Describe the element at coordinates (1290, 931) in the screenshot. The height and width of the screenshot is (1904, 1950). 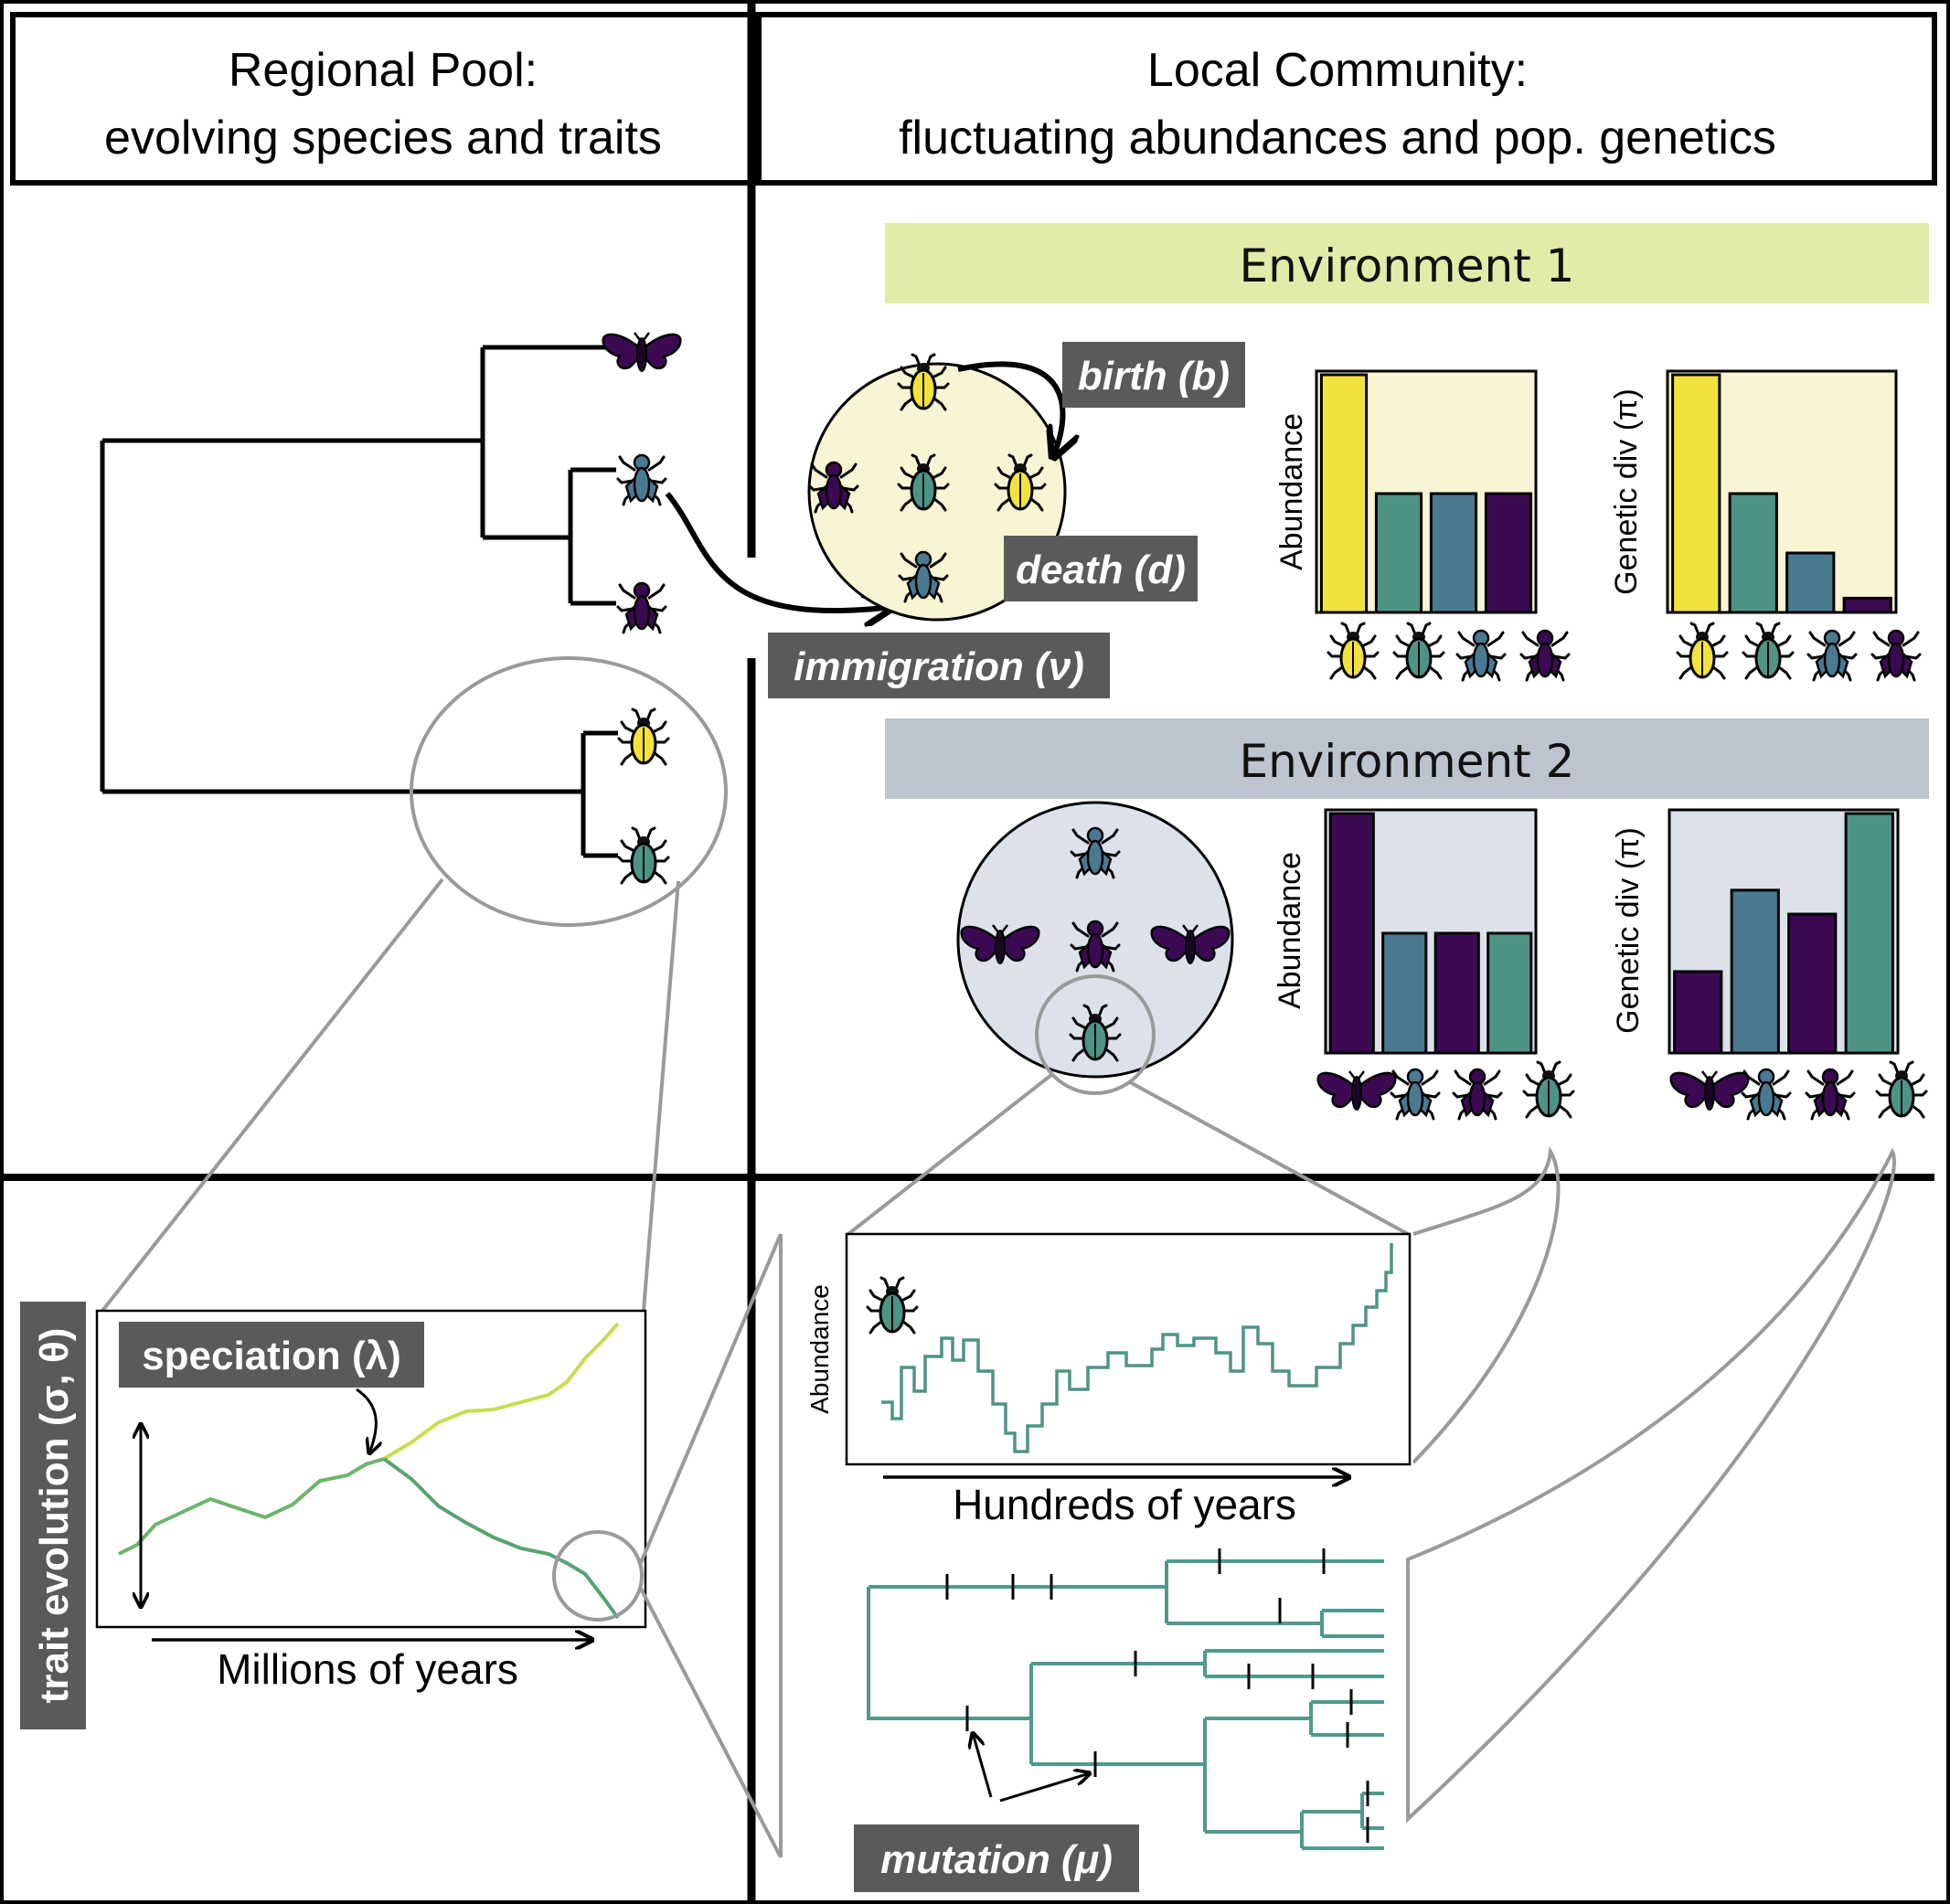
I see `env2-abundance-ylabel: Abundance` at that location.